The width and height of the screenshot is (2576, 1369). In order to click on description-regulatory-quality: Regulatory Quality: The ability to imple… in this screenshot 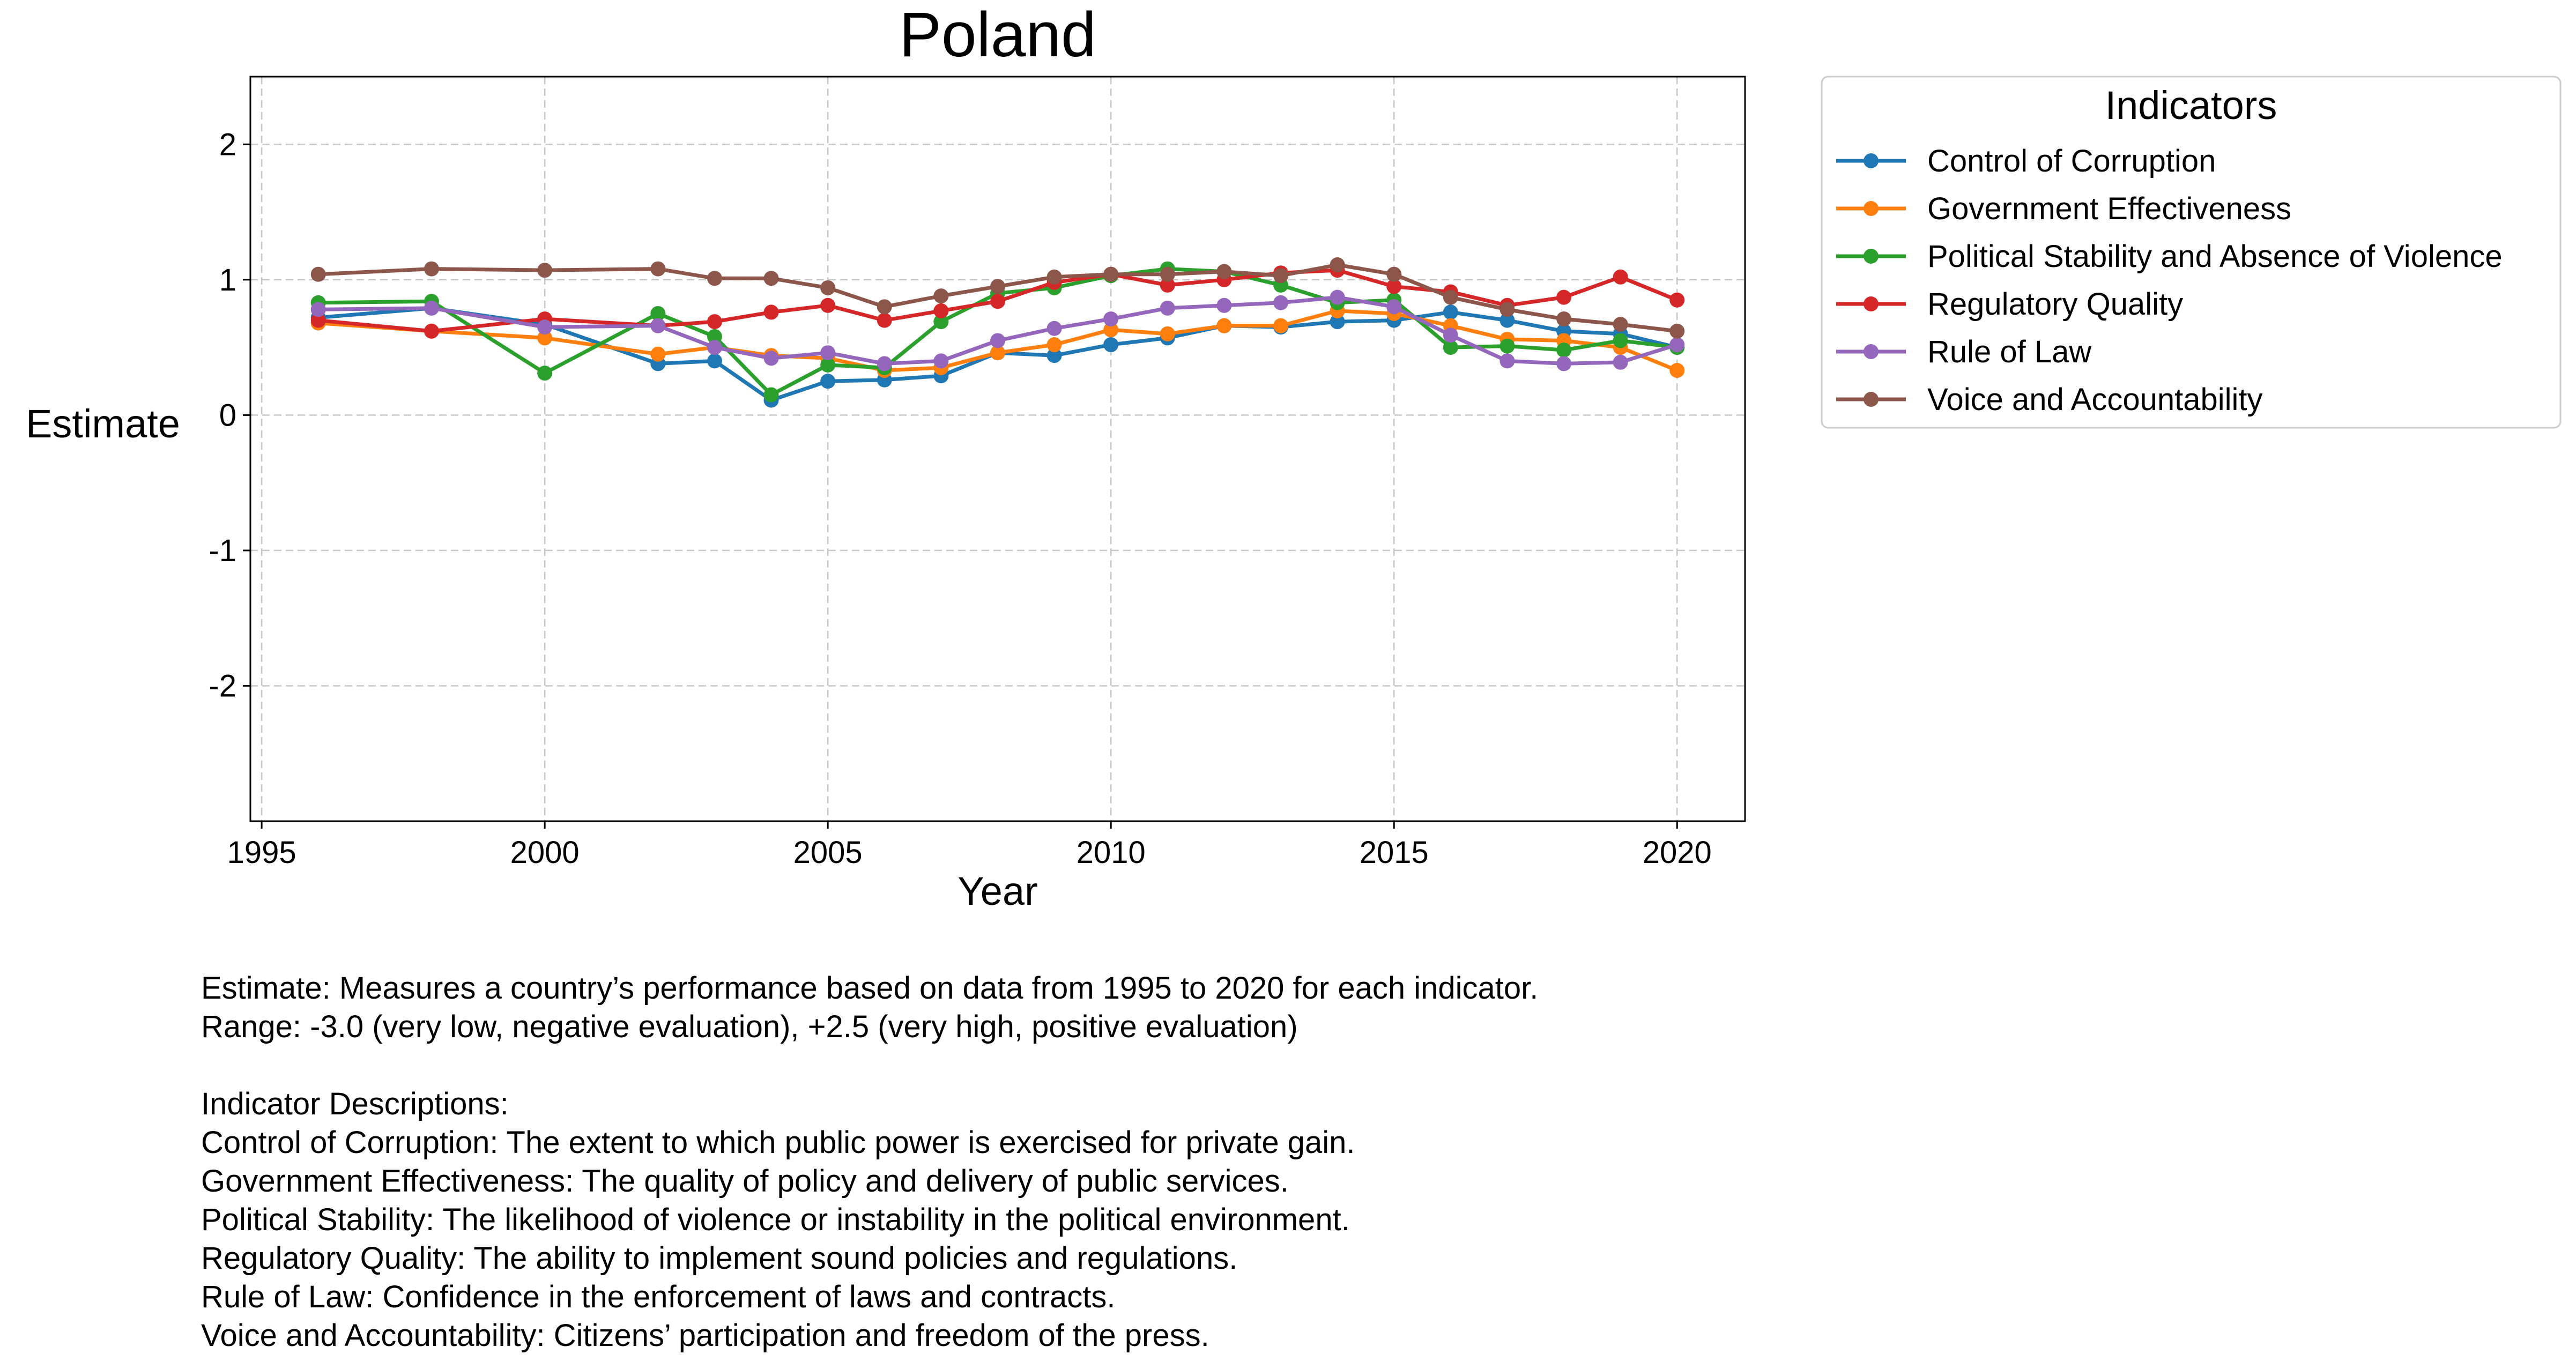, I will do `click(720, 1258)`.